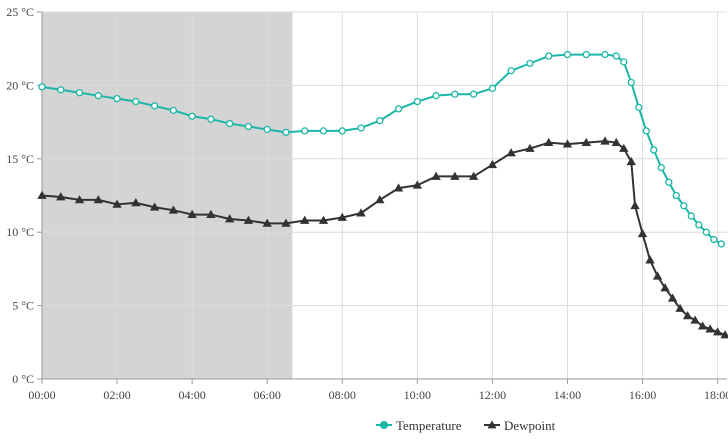 This screenshot has height=444, width=728. What do you see at coordinates (20, 232) in the screenshot?
I see `y-tick-label: 10 °C` at bounding box center [20, 232].